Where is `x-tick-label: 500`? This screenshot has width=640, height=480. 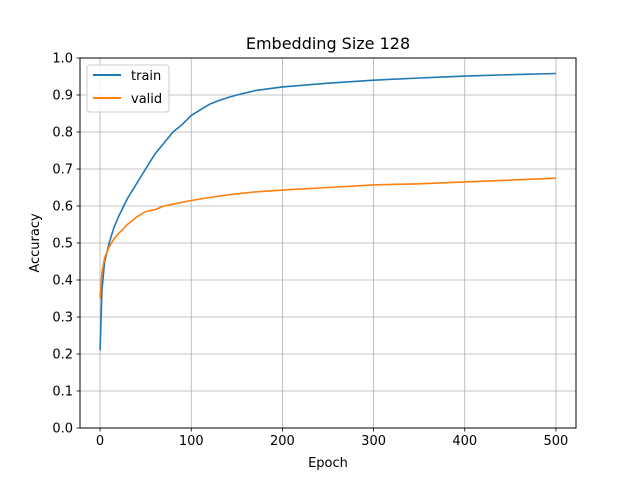
x-tick-label: 500 is located at coordinates (556, 441).